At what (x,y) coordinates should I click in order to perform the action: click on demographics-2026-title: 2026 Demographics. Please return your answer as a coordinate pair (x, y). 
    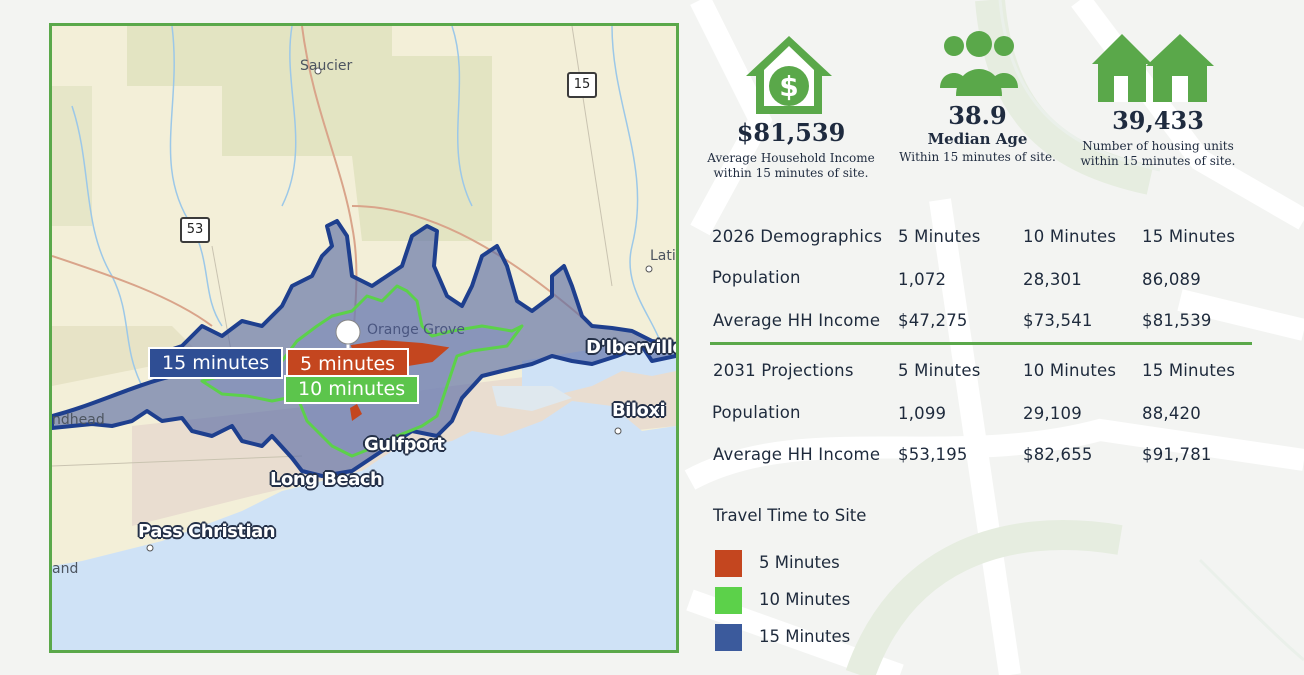
    Looking at the image, I should click on (797, 236).